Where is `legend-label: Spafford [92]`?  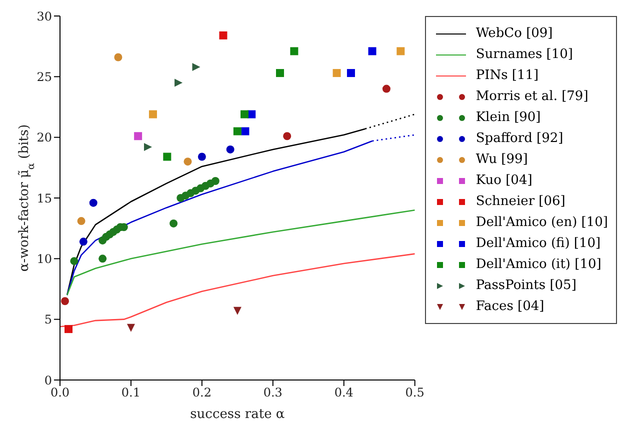 legend-label: Spafford [92] is located at coordinates (520, 138).